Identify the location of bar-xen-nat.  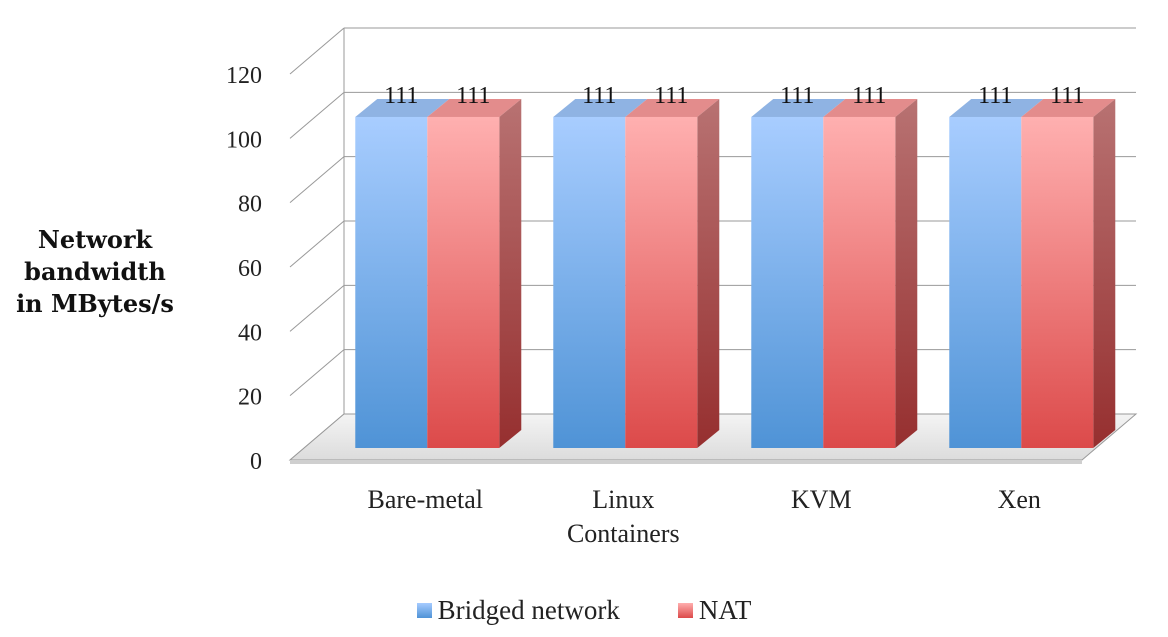
(1068, 273).